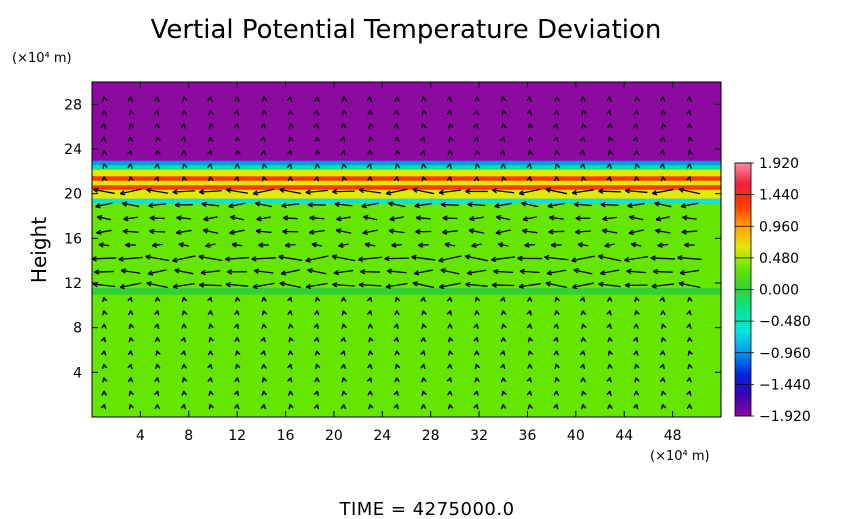  I want to click on y-axis-label: Height, so click(39, 250).